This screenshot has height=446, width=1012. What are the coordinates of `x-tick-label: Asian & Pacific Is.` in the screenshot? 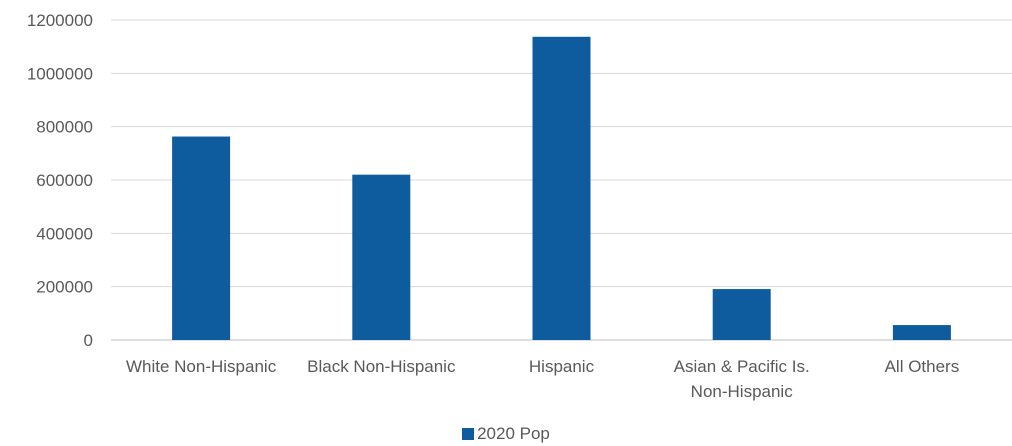 It's located at (742, 366).